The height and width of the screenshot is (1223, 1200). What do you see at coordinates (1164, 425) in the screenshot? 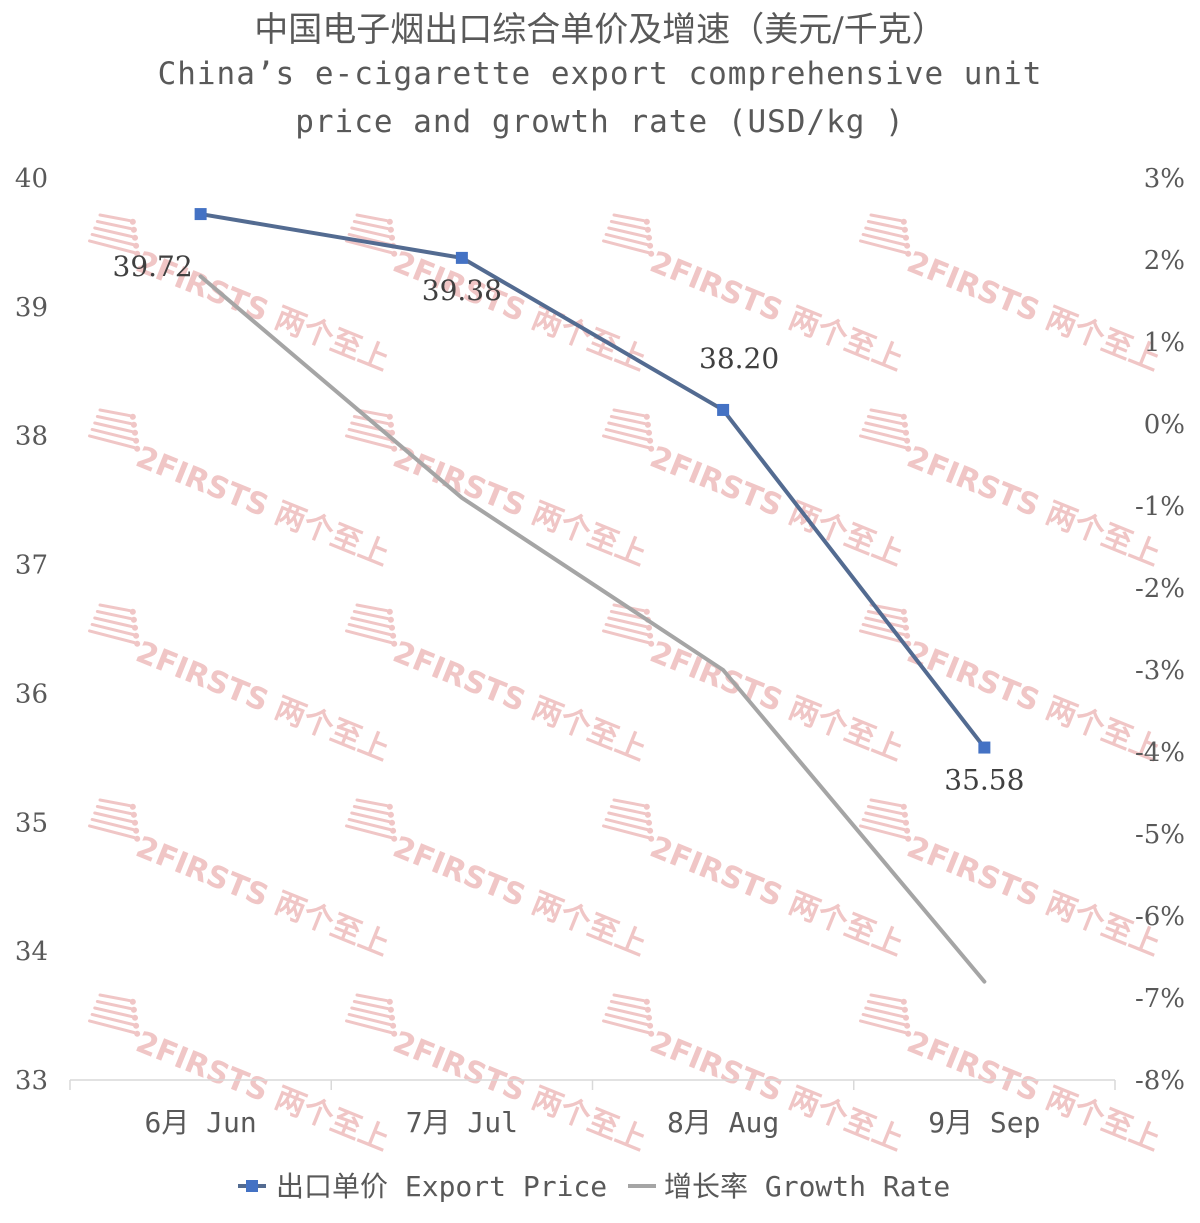
I see `y-right-tick-label: 0%` at bounding box center [1164, 425].